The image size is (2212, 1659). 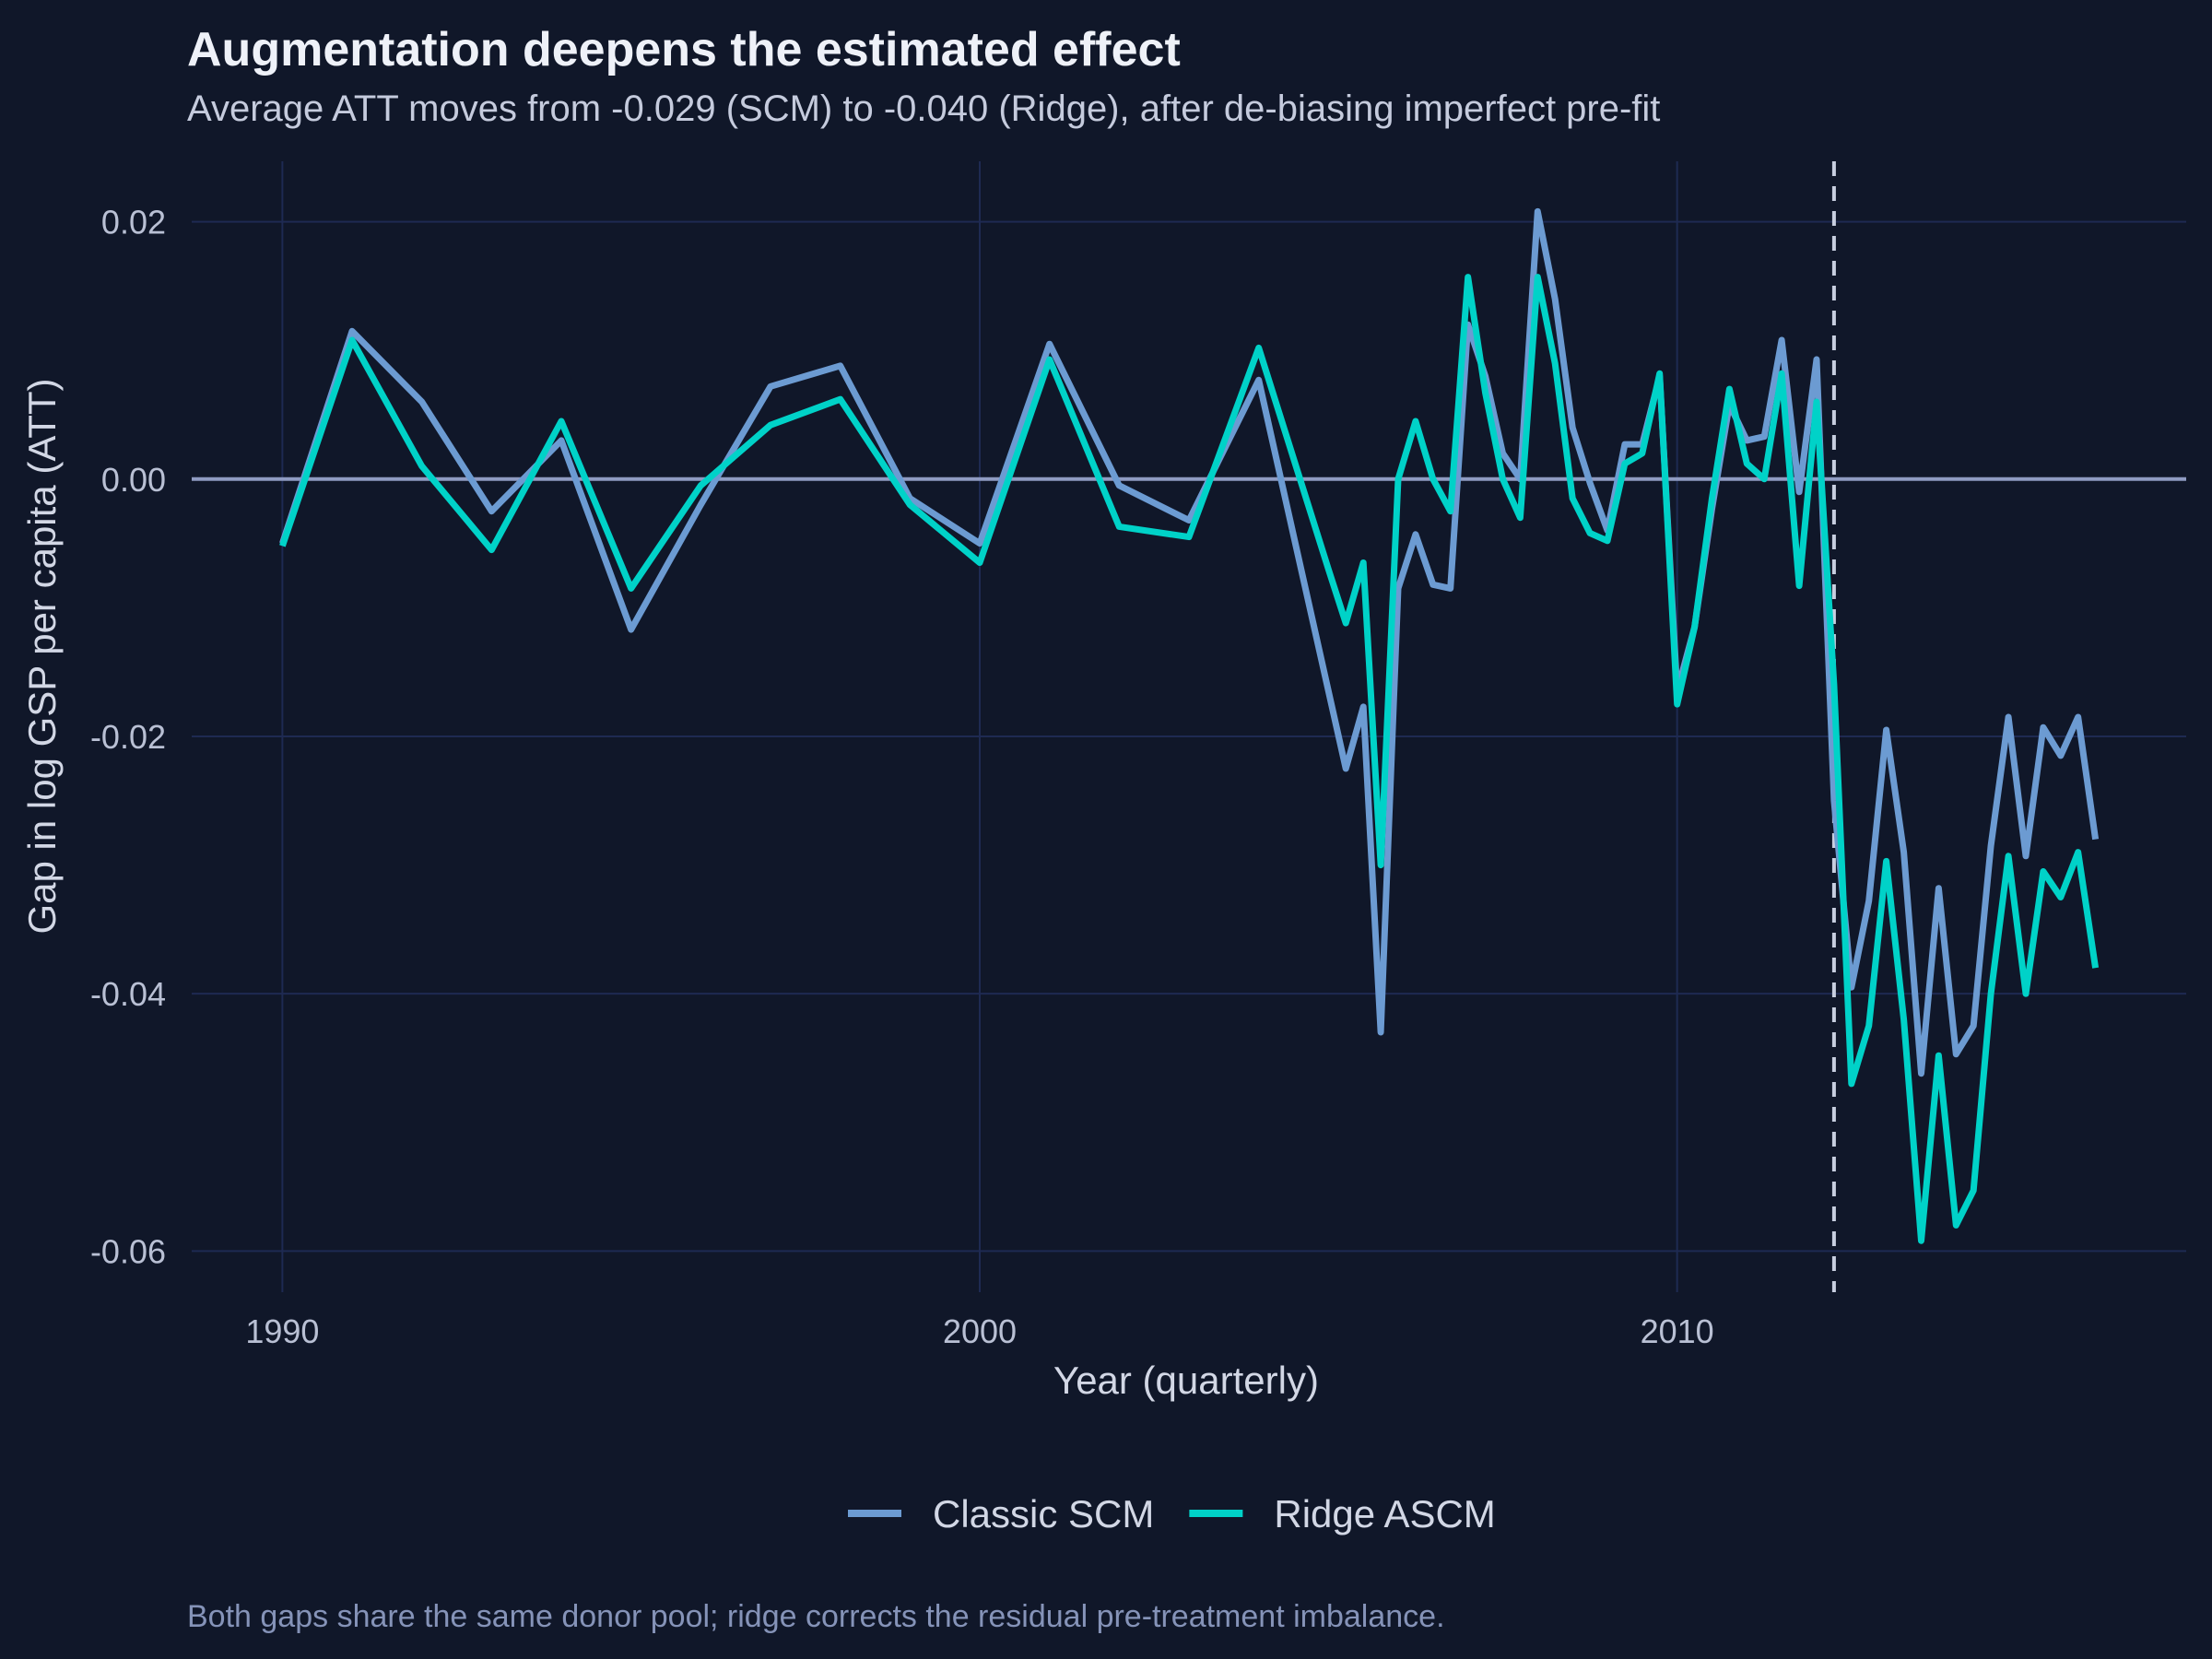 I want to click on x-tick-label: 2000, so click(x=980, y=1331).